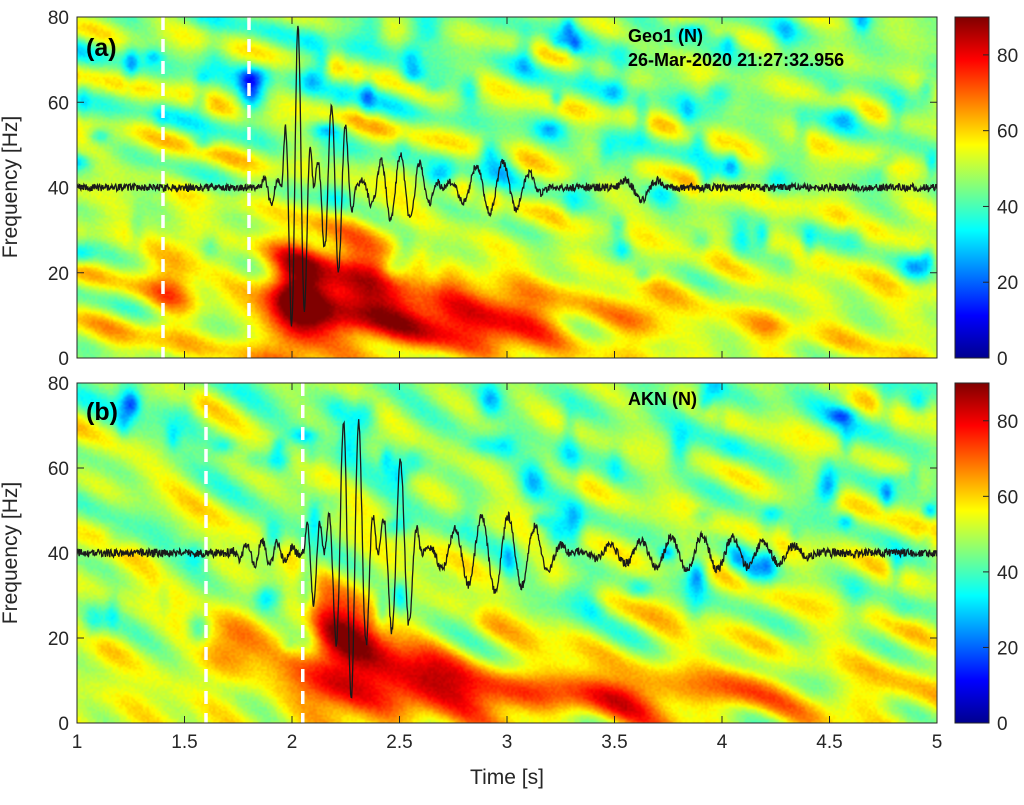  What do you see at coordinates (1007, 648) in the screenshot?
I see `colorbar-tick-label-b-1: 20` at bounding box center [1007, 648].